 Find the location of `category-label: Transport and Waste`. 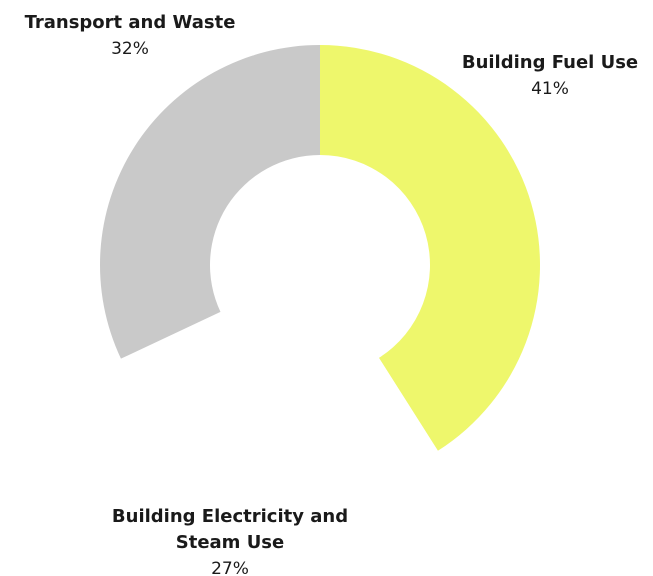

category-label: Transport and Waste is located at coordinates (130, 22).